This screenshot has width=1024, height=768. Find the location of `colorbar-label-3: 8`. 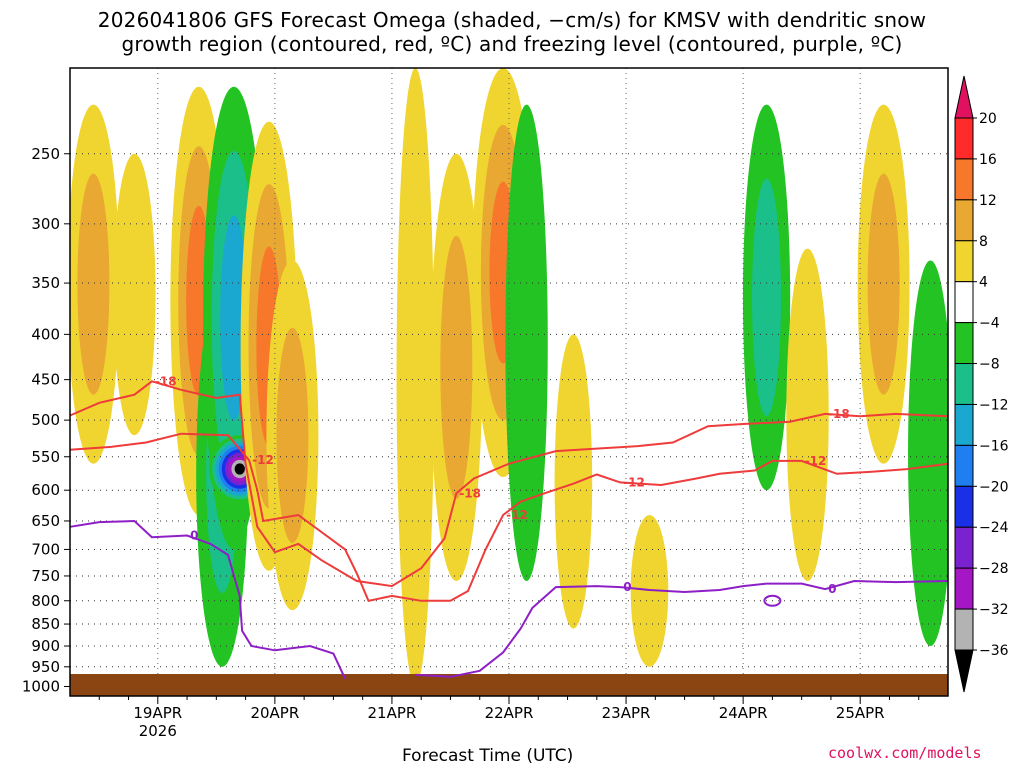

colorbar-label-3: 8 is located at coordinates (983, 242).